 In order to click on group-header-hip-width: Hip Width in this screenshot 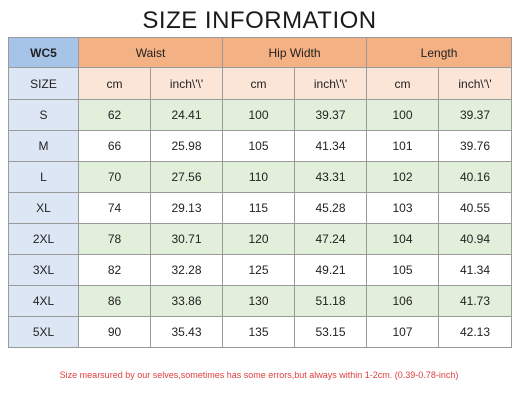, I will do `click(294, 52)`.